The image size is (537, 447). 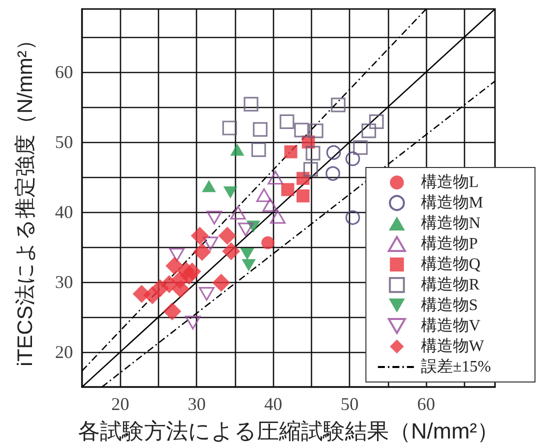 What do you see at coordinates (273, 404) in the screenshot?
I see `x-tick-label: 40` at bounding box center [273, 404].